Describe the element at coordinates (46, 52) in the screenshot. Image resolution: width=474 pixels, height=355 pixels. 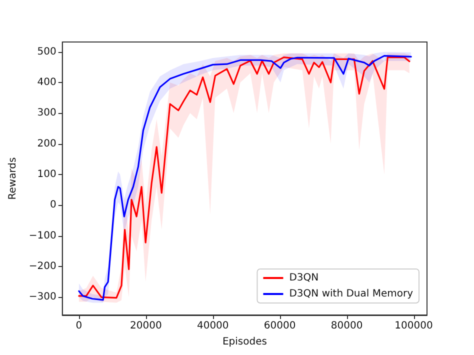
I see `y-tick-label: 500` at that location.